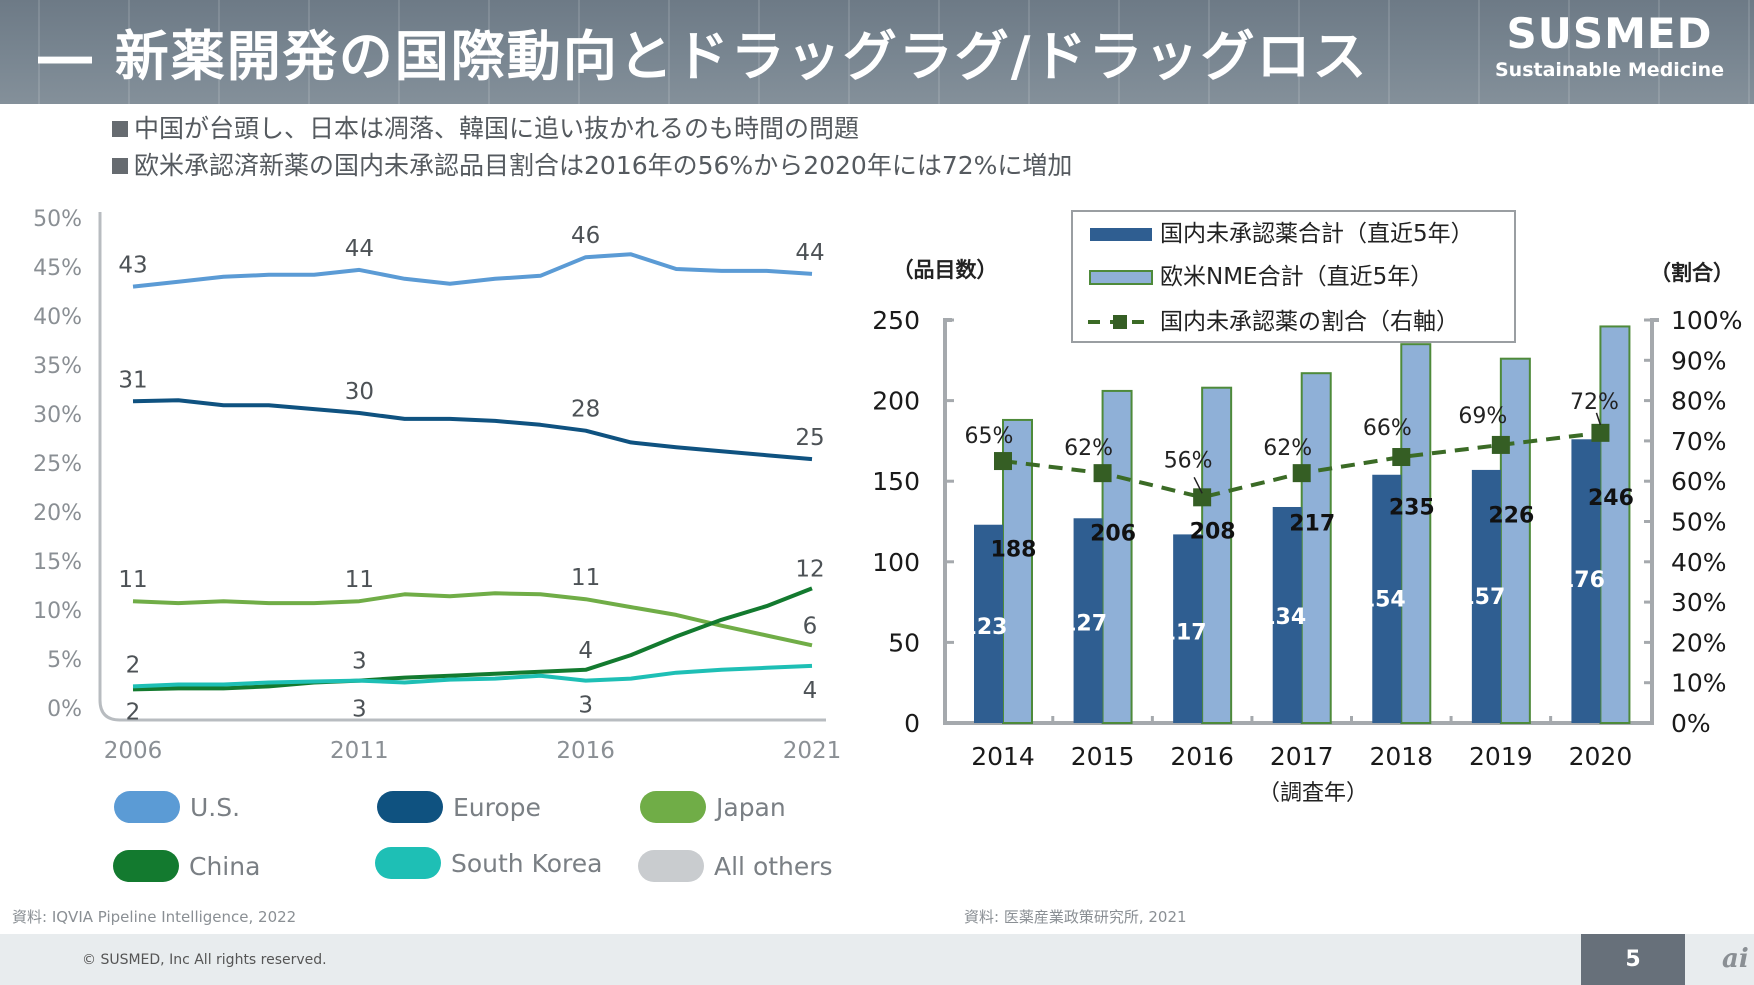 The image size is (1754, 985). What do you see at coordinates (1699, 602) in the screenshot?
I see `y2-tick-label: 30%` at bounding box center [1699, 602].